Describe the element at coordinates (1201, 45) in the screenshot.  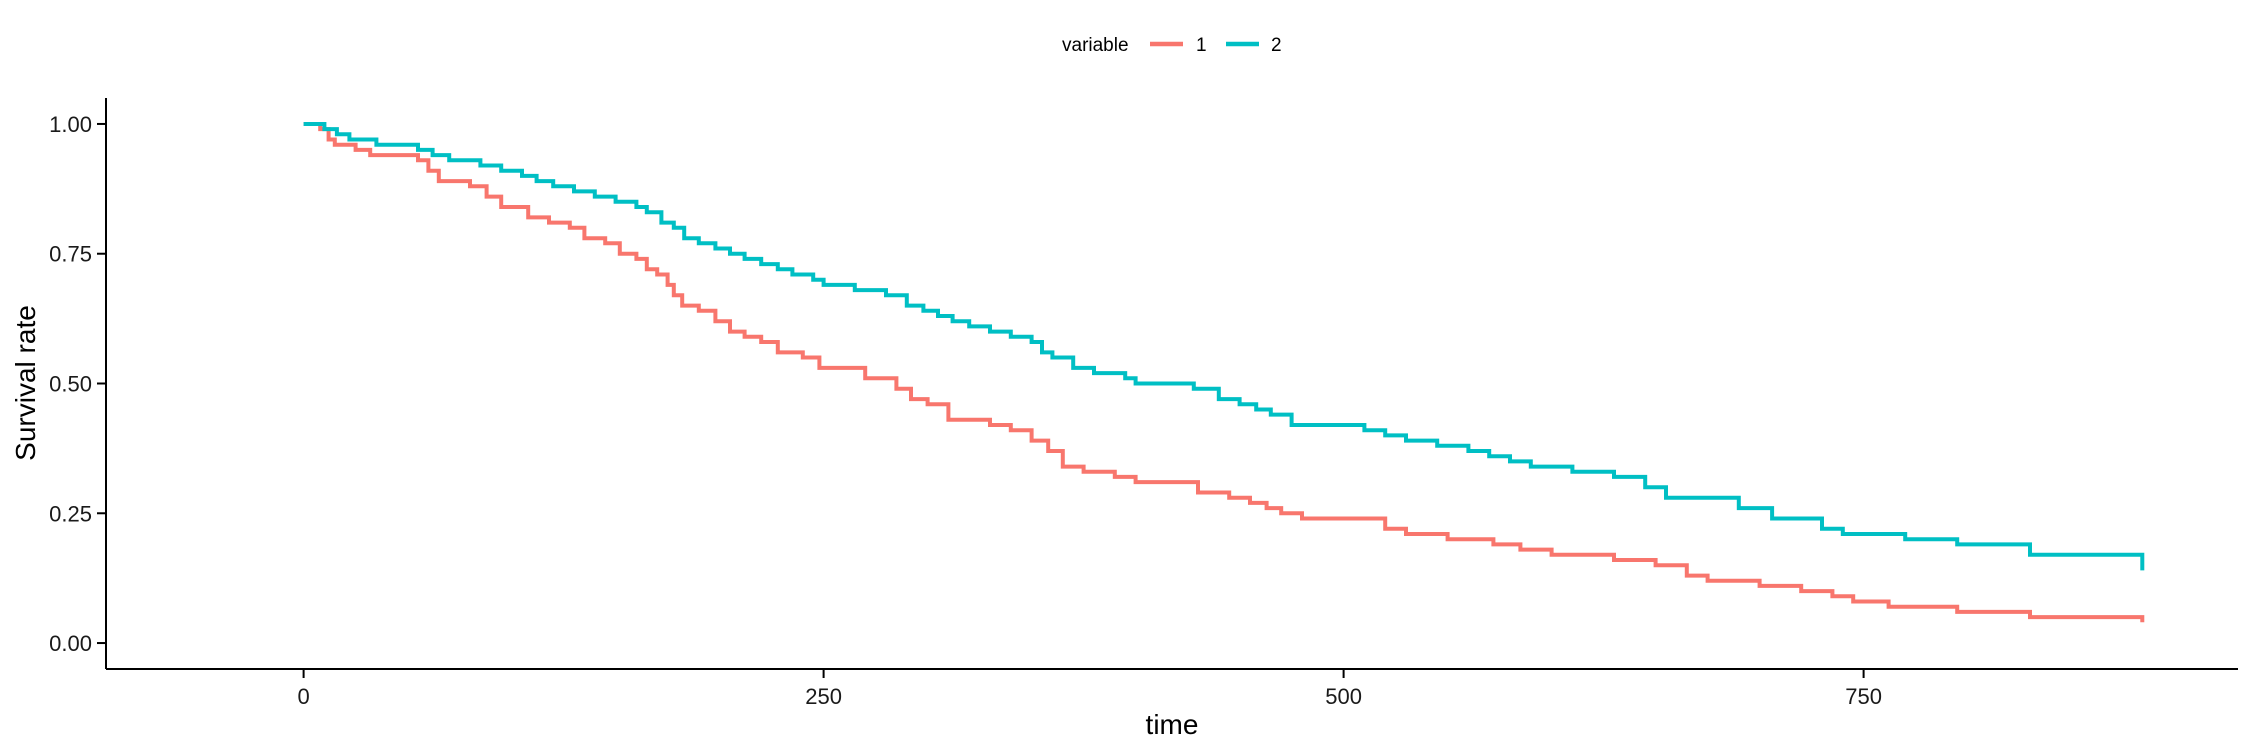
I see `legend-label-series-1: 1` at that location.